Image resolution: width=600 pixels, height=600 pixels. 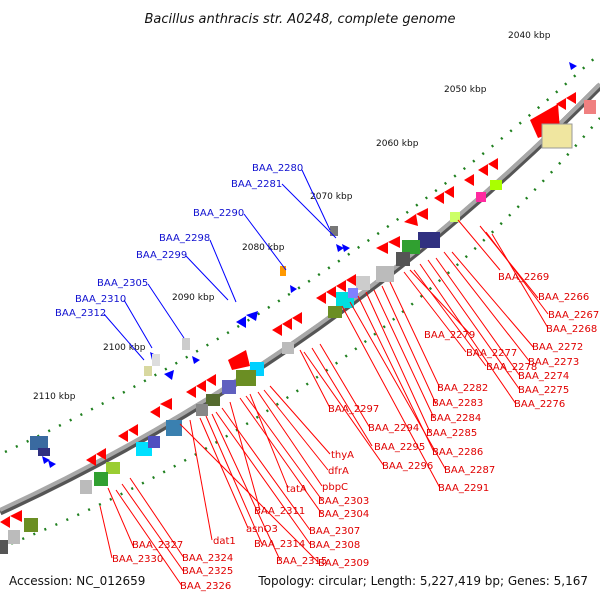 I want to click on gene-label-red: BAA_2309, so click(x=343, y=563).